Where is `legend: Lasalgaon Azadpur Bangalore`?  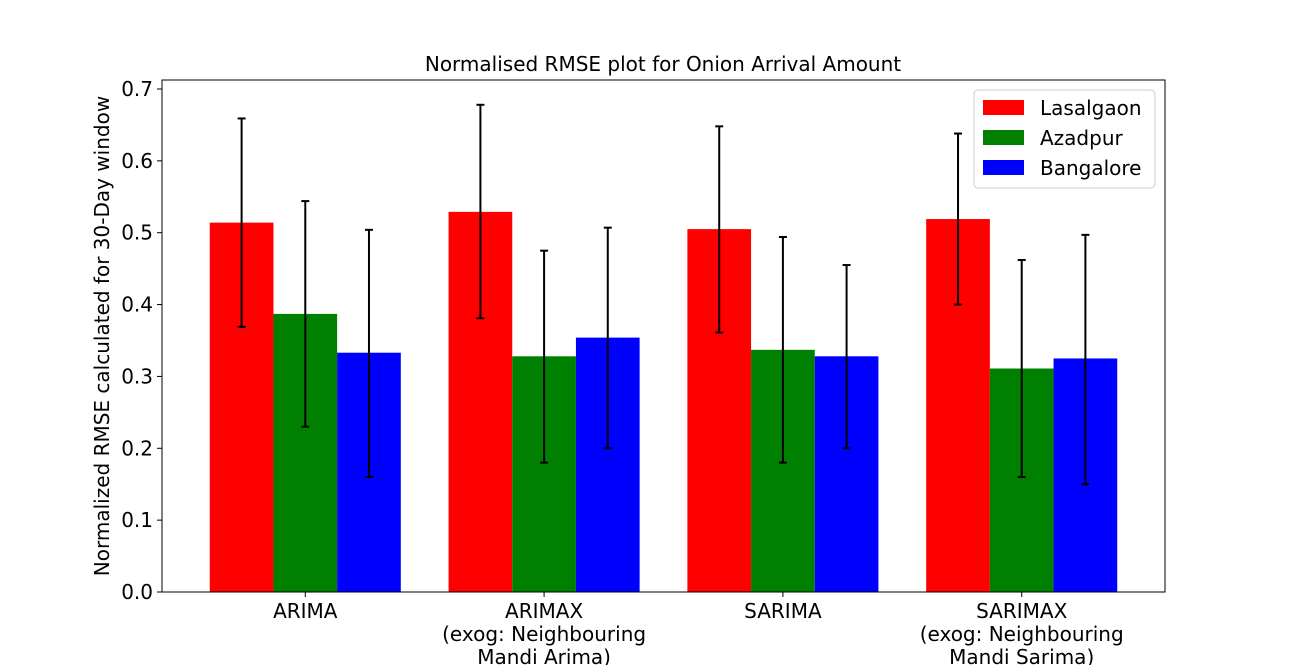
legend: Lasalgaon Azadpur Bangalore is located at coordinates (1064, 139).